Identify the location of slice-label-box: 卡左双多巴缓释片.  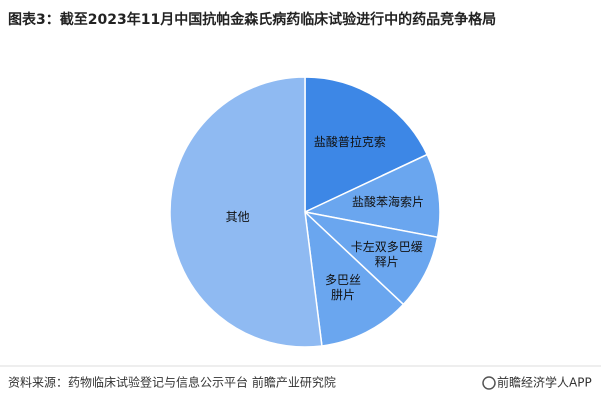
(386, 254).